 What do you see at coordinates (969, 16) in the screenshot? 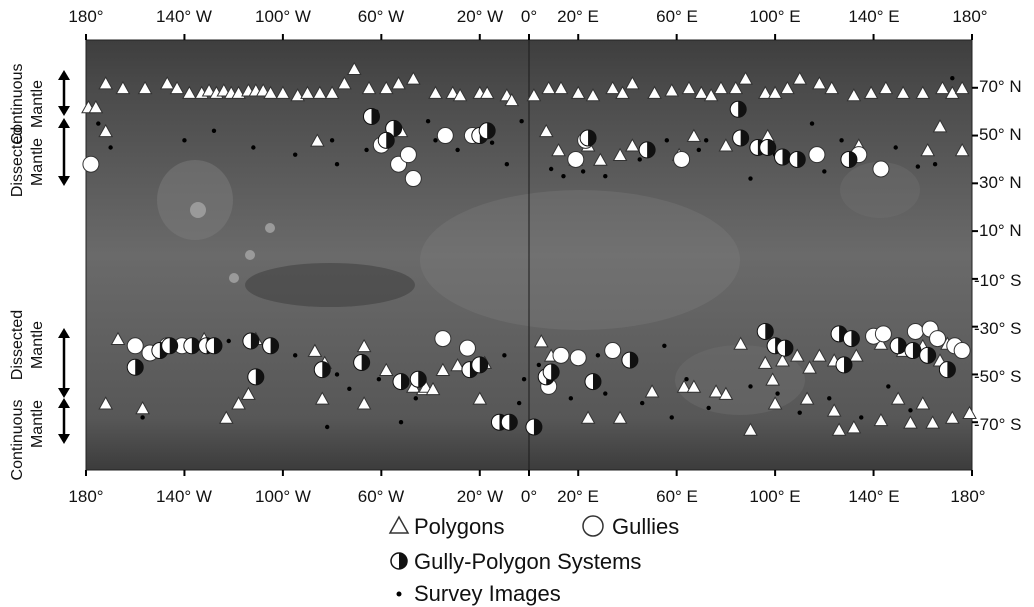
I see `top-tick-label: 180°` at bounding box center [969, 16].